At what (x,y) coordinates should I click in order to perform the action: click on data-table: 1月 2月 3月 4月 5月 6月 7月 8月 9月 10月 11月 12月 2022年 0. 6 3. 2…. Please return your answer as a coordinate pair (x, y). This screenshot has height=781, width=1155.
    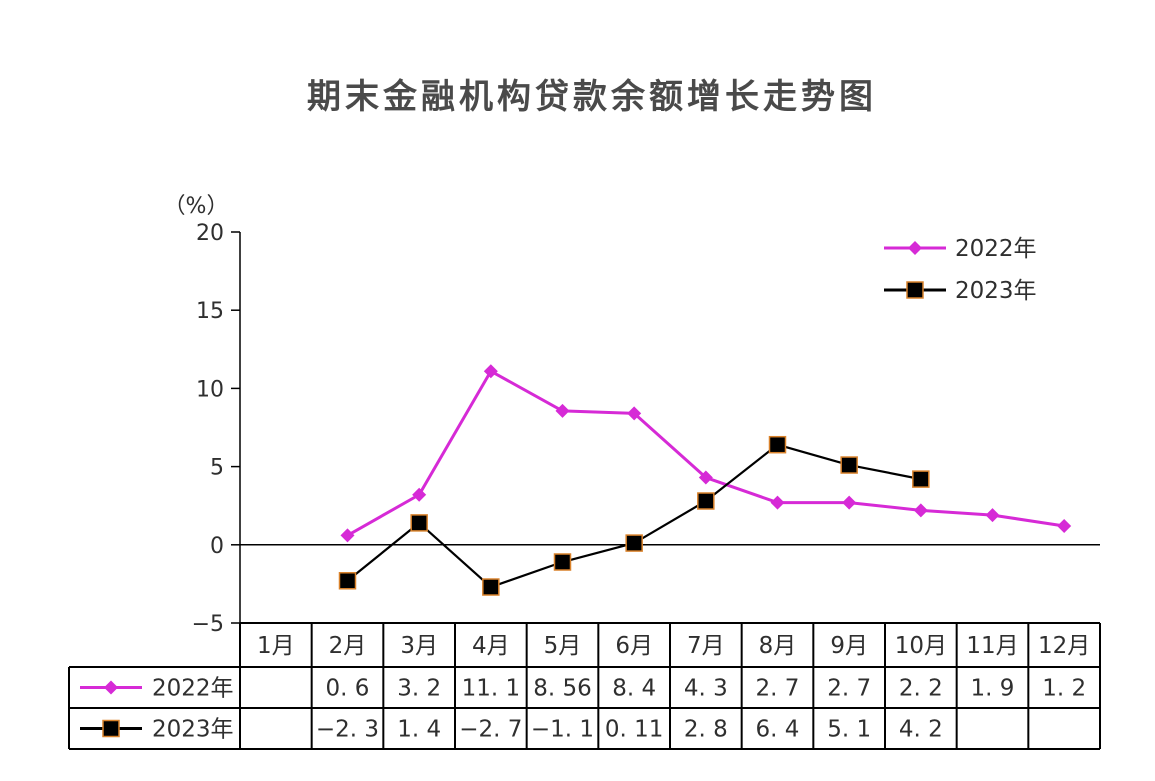
    Looking at the image, I should click on (584, 686).